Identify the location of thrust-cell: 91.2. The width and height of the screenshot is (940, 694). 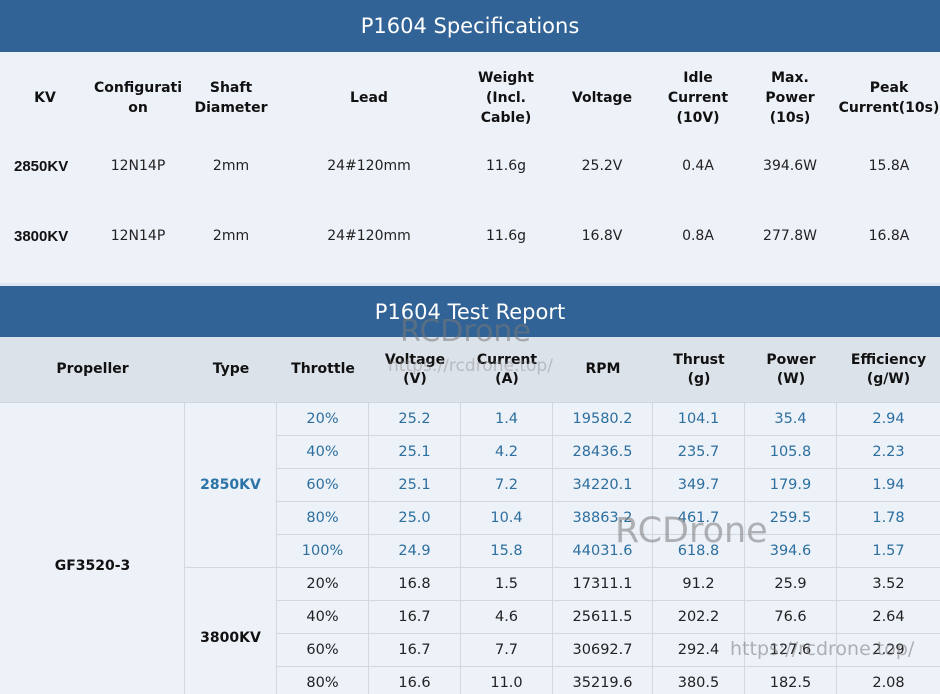
(699, 584).